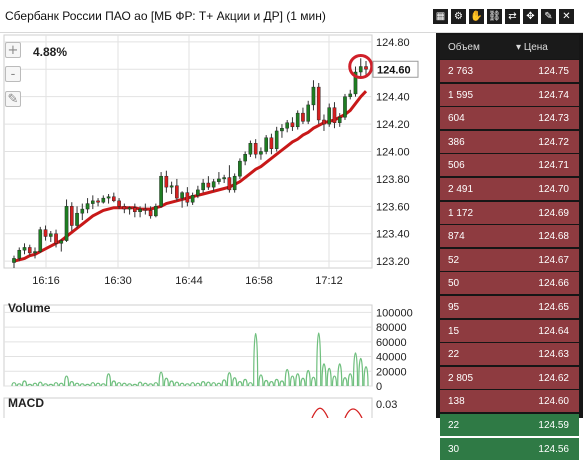 The width and height of the screenshot is (583, 460). Describe the element at coordinates (509, 189) in the screenshot. I see `order-book-ask-row: 2 491 124.70` at that location.